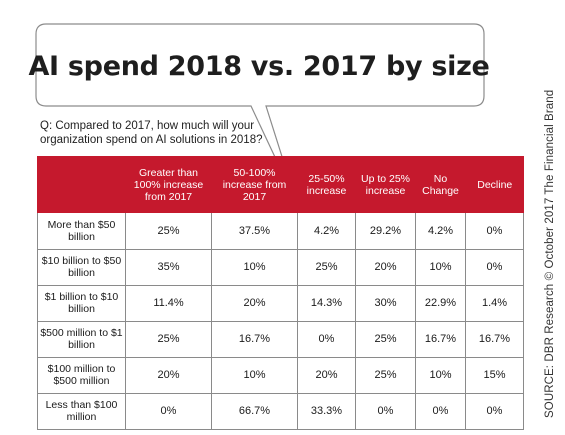 The height and width of the screenshot is (435, 565). What do you see at coordinates (254, 411) in the screenshot?
I see `table-cell: 66.7%` at bounding box center [254, 411].